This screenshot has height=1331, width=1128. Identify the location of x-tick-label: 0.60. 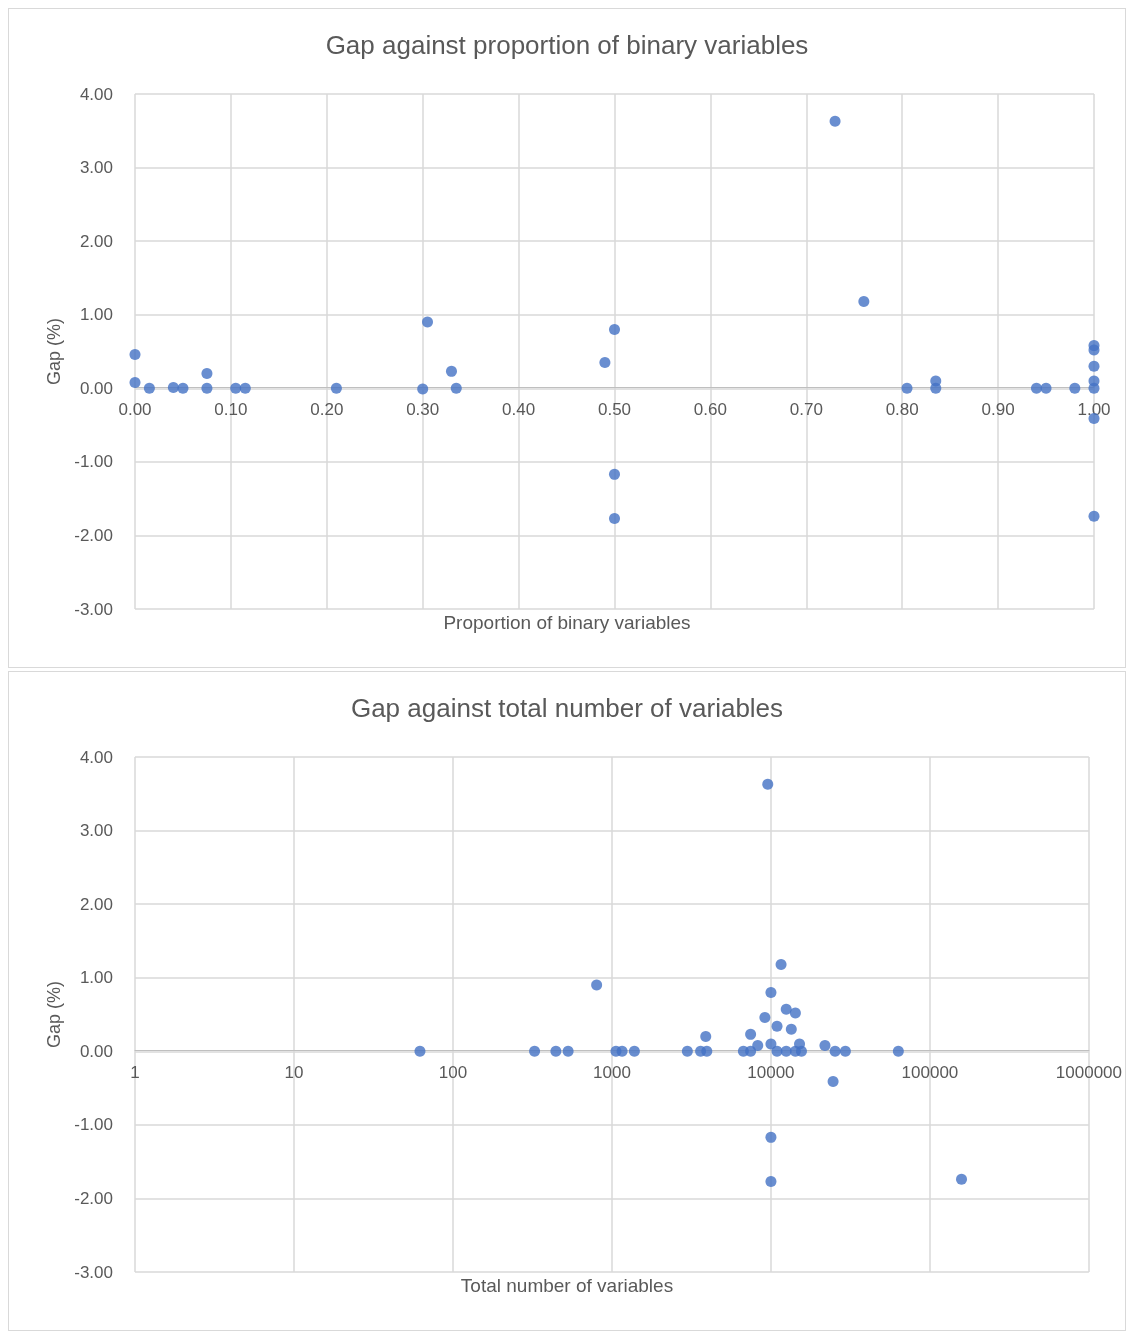
(710, 410).